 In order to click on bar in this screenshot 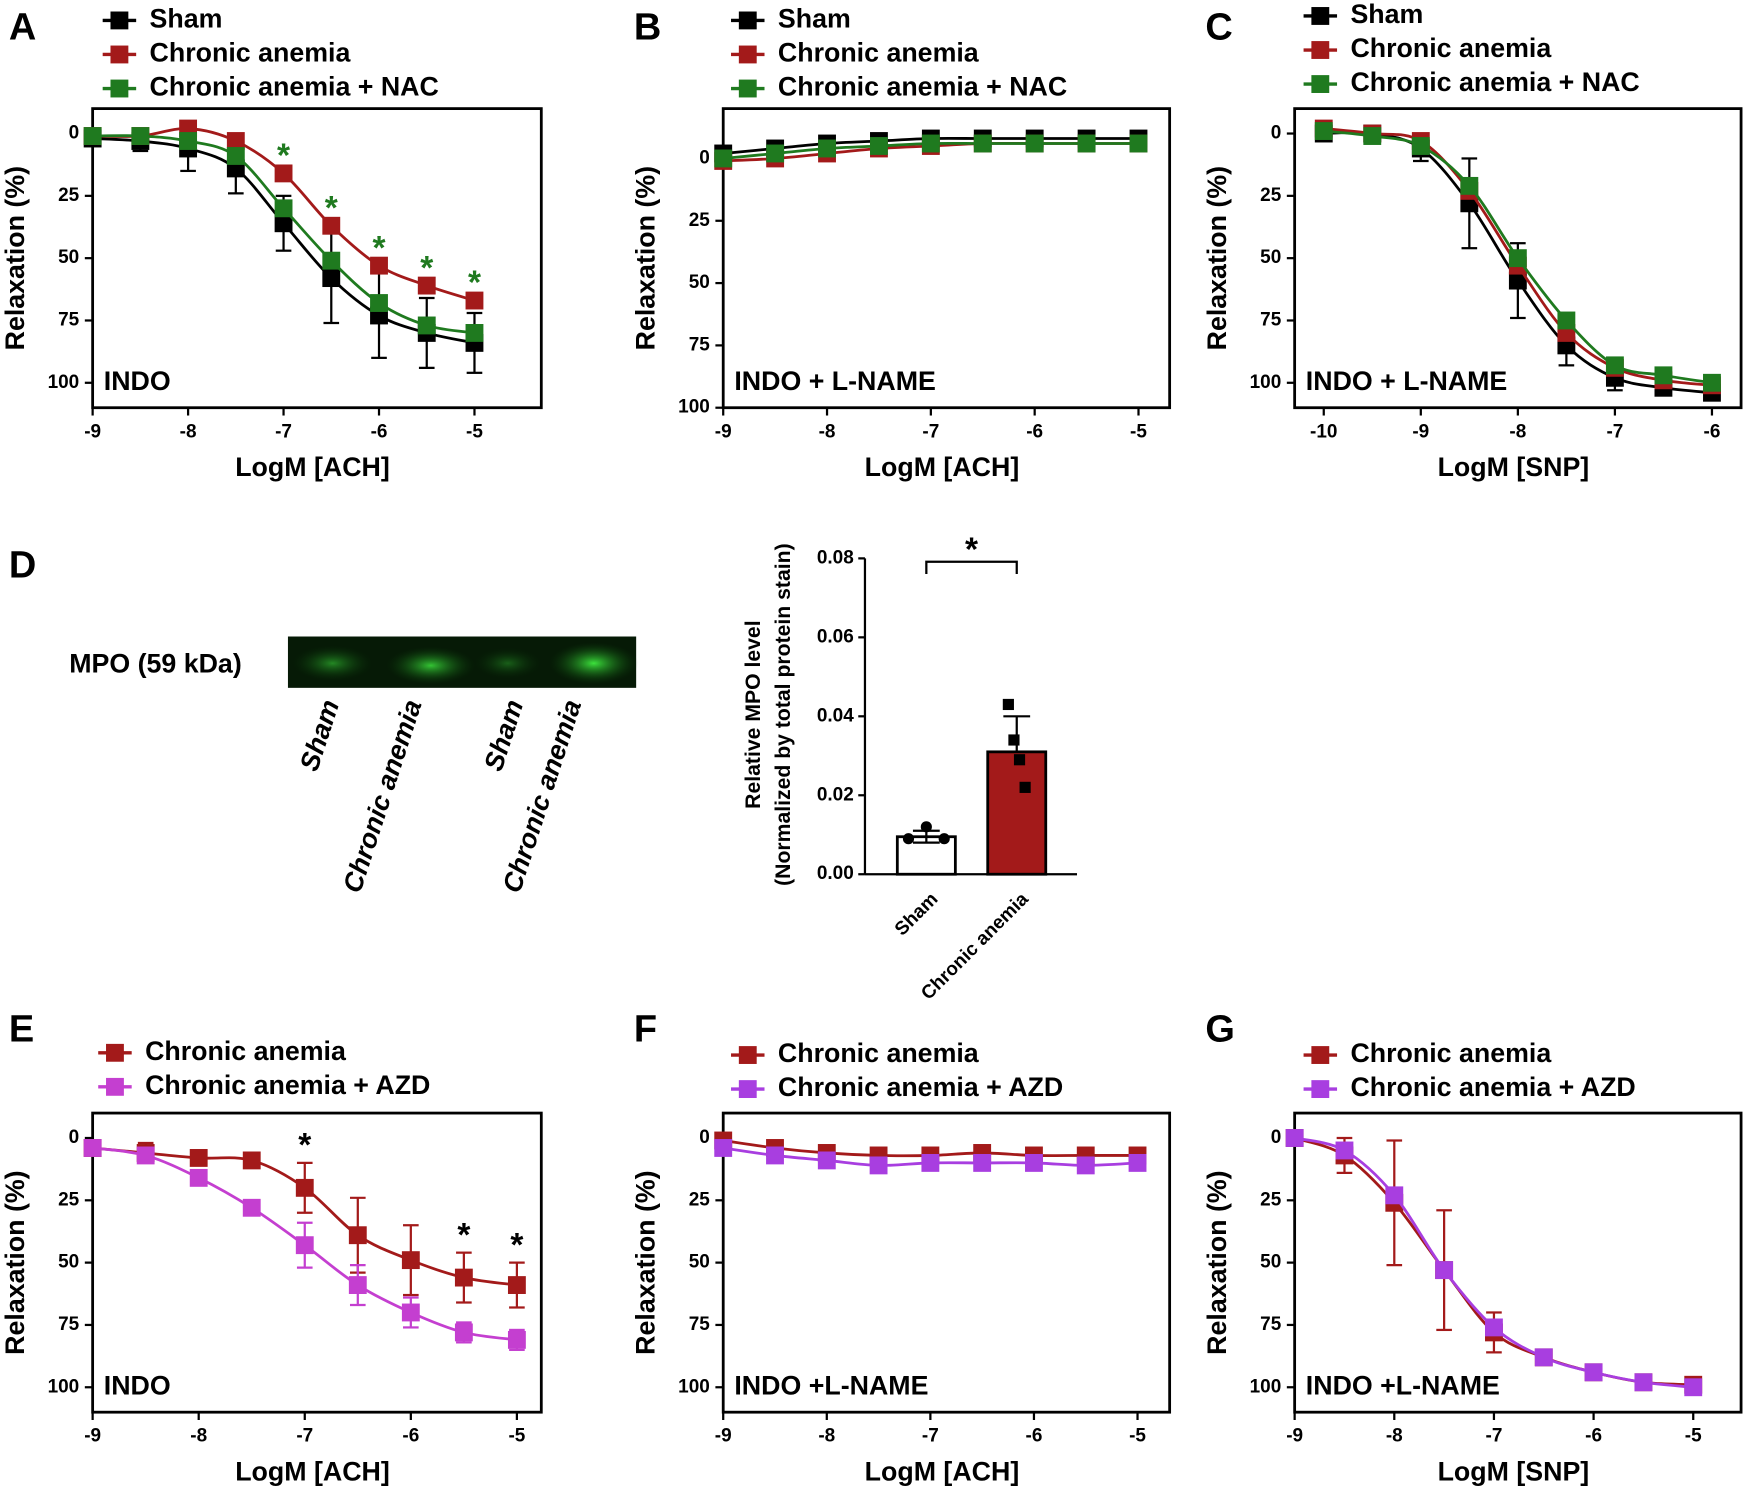, I will do `click(926, 855)`.